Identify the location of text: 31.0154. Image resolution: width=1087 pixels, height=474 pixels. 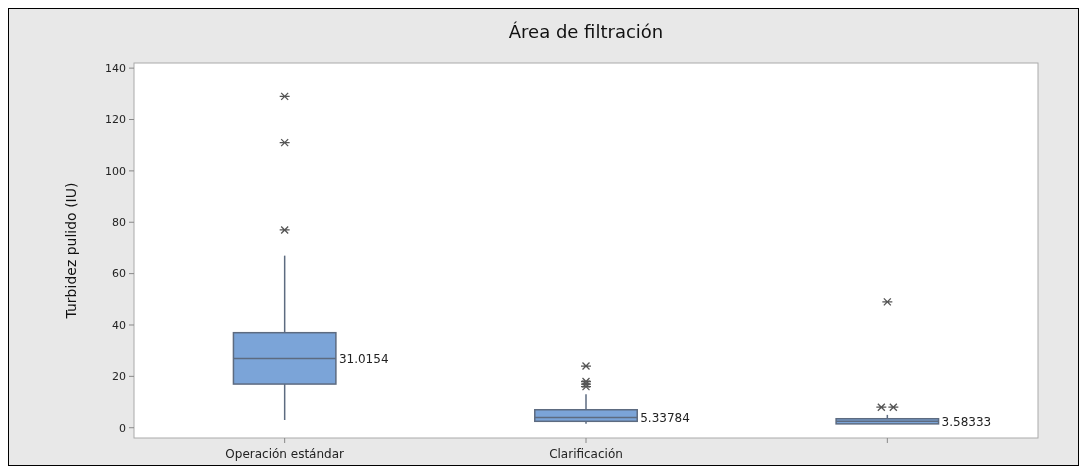
(363, 358).